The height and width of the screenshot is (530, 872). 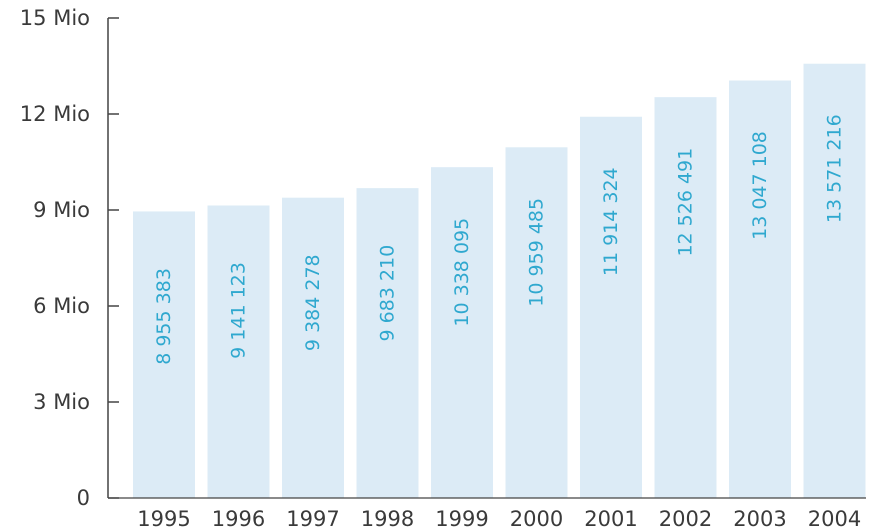 What do you see at coordinates (611, 221) in the screenshot?
I see `bar-value-label: 11 914 324` at bounding box center [611, 221].